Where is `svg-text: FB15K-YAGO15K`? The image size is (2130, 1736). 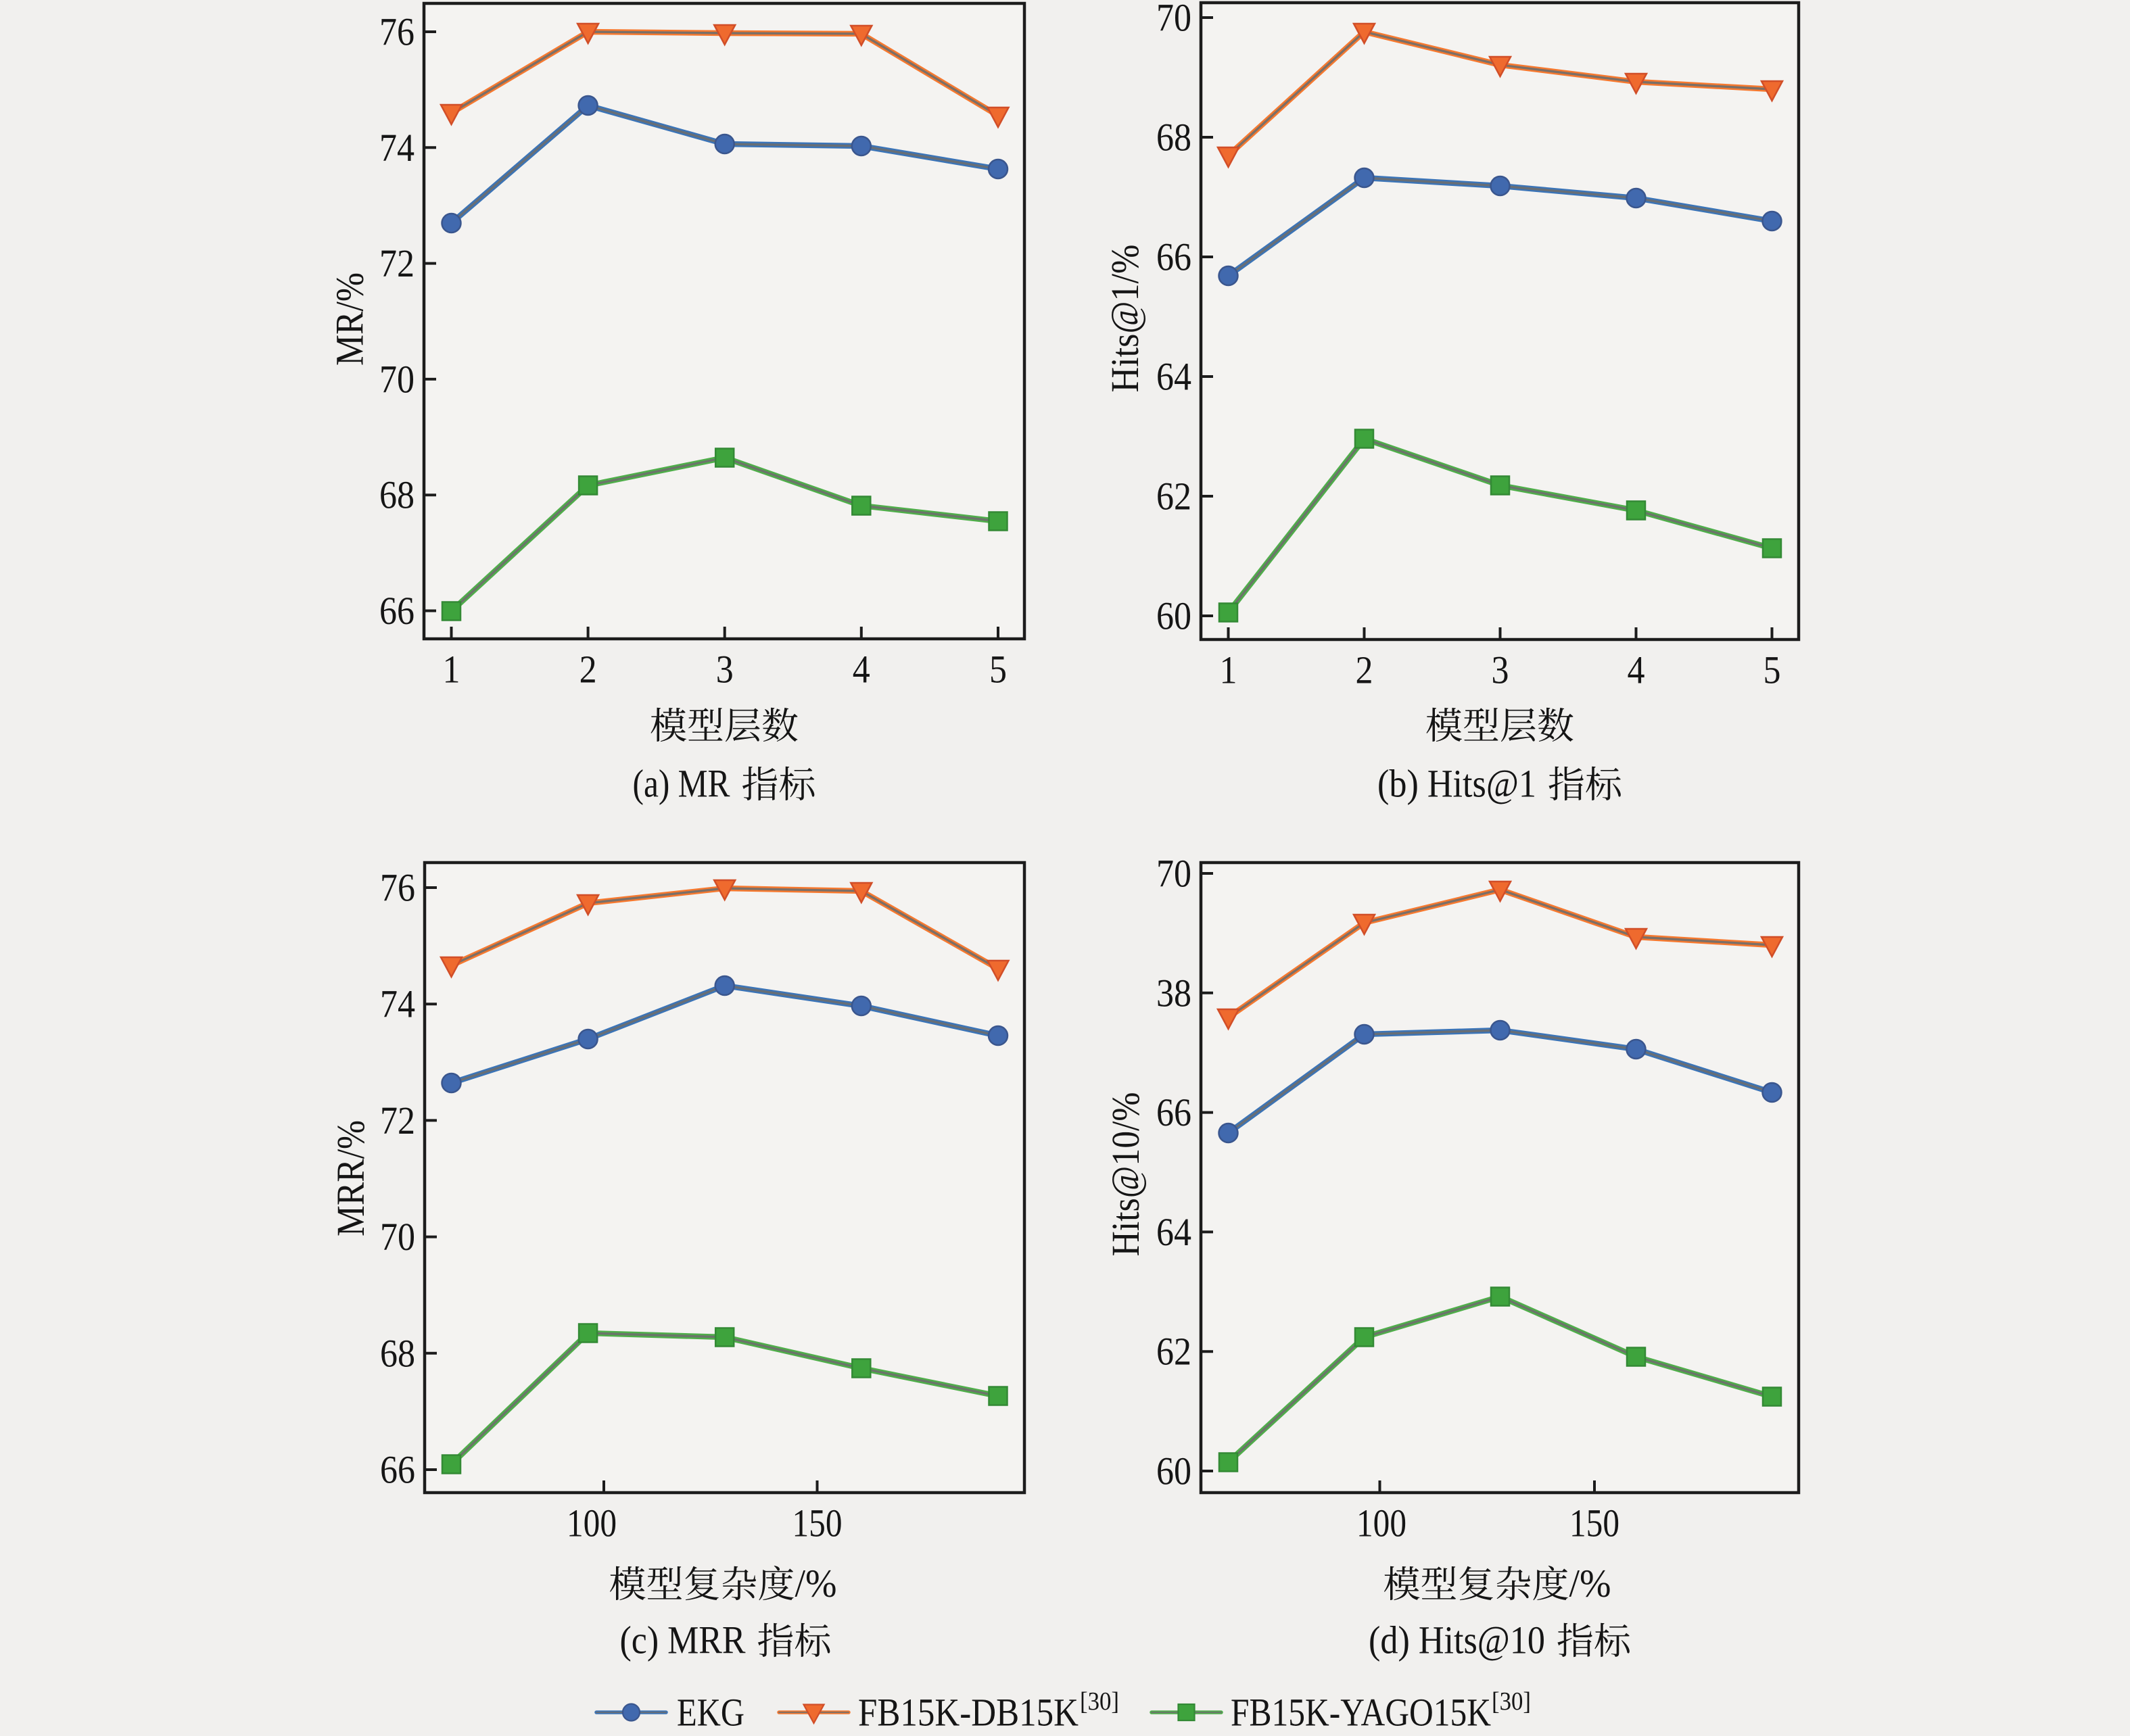 svg-text: FB15K-YAGO15K is located at coordinates (1361, 1713).